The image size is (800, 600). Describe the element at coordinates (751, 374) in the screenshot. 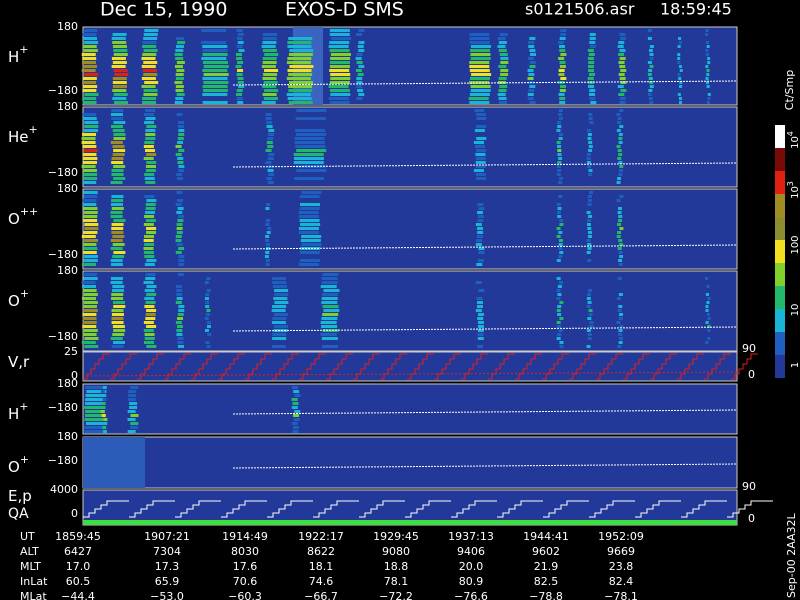

I see `right-axis-bottom-label: 0` at that location.